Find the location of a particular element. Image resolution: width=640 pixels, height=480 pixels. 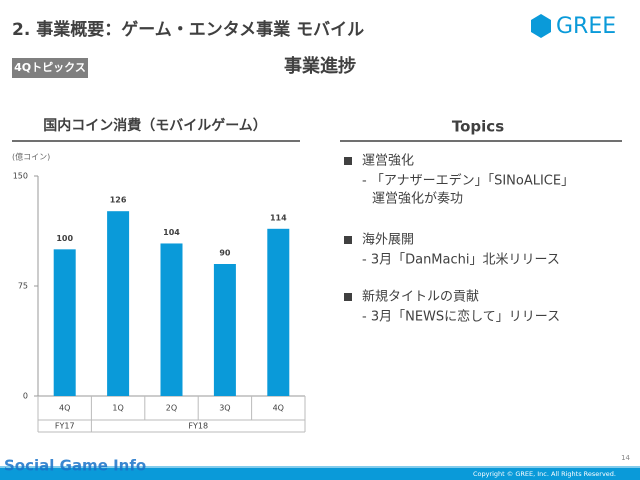

topic-line: 運営強化が奏功 is located at coordinates (417, 199).